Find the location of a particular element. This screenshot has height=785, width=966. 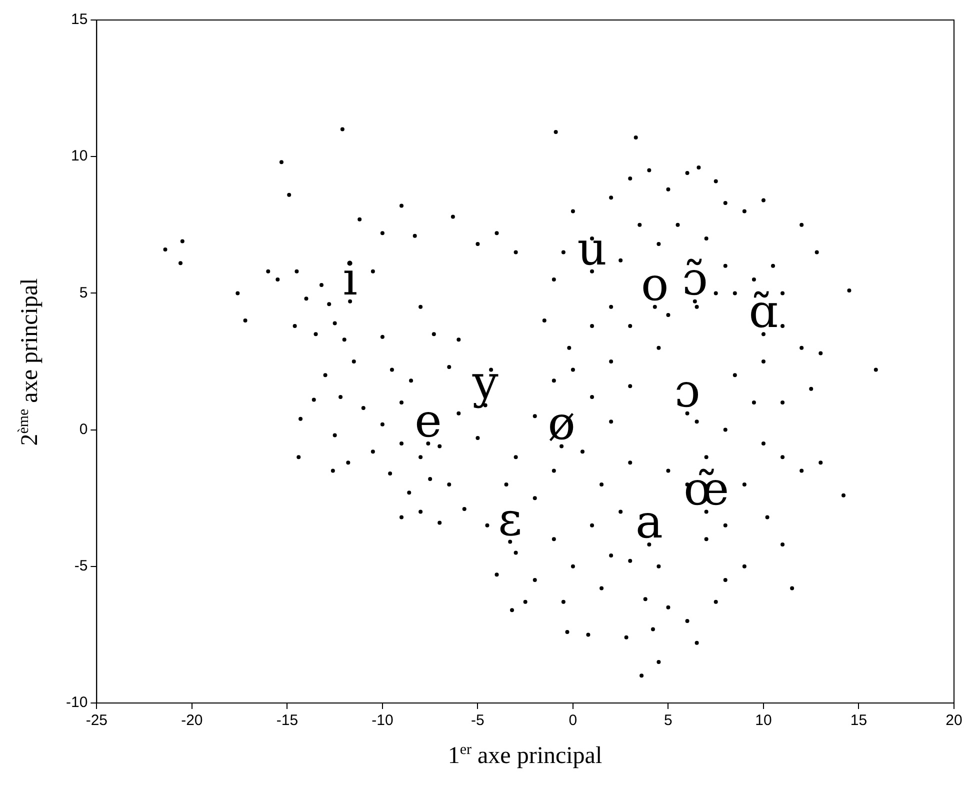

y-tick-label: 5 is located at coordinates (83, 293).